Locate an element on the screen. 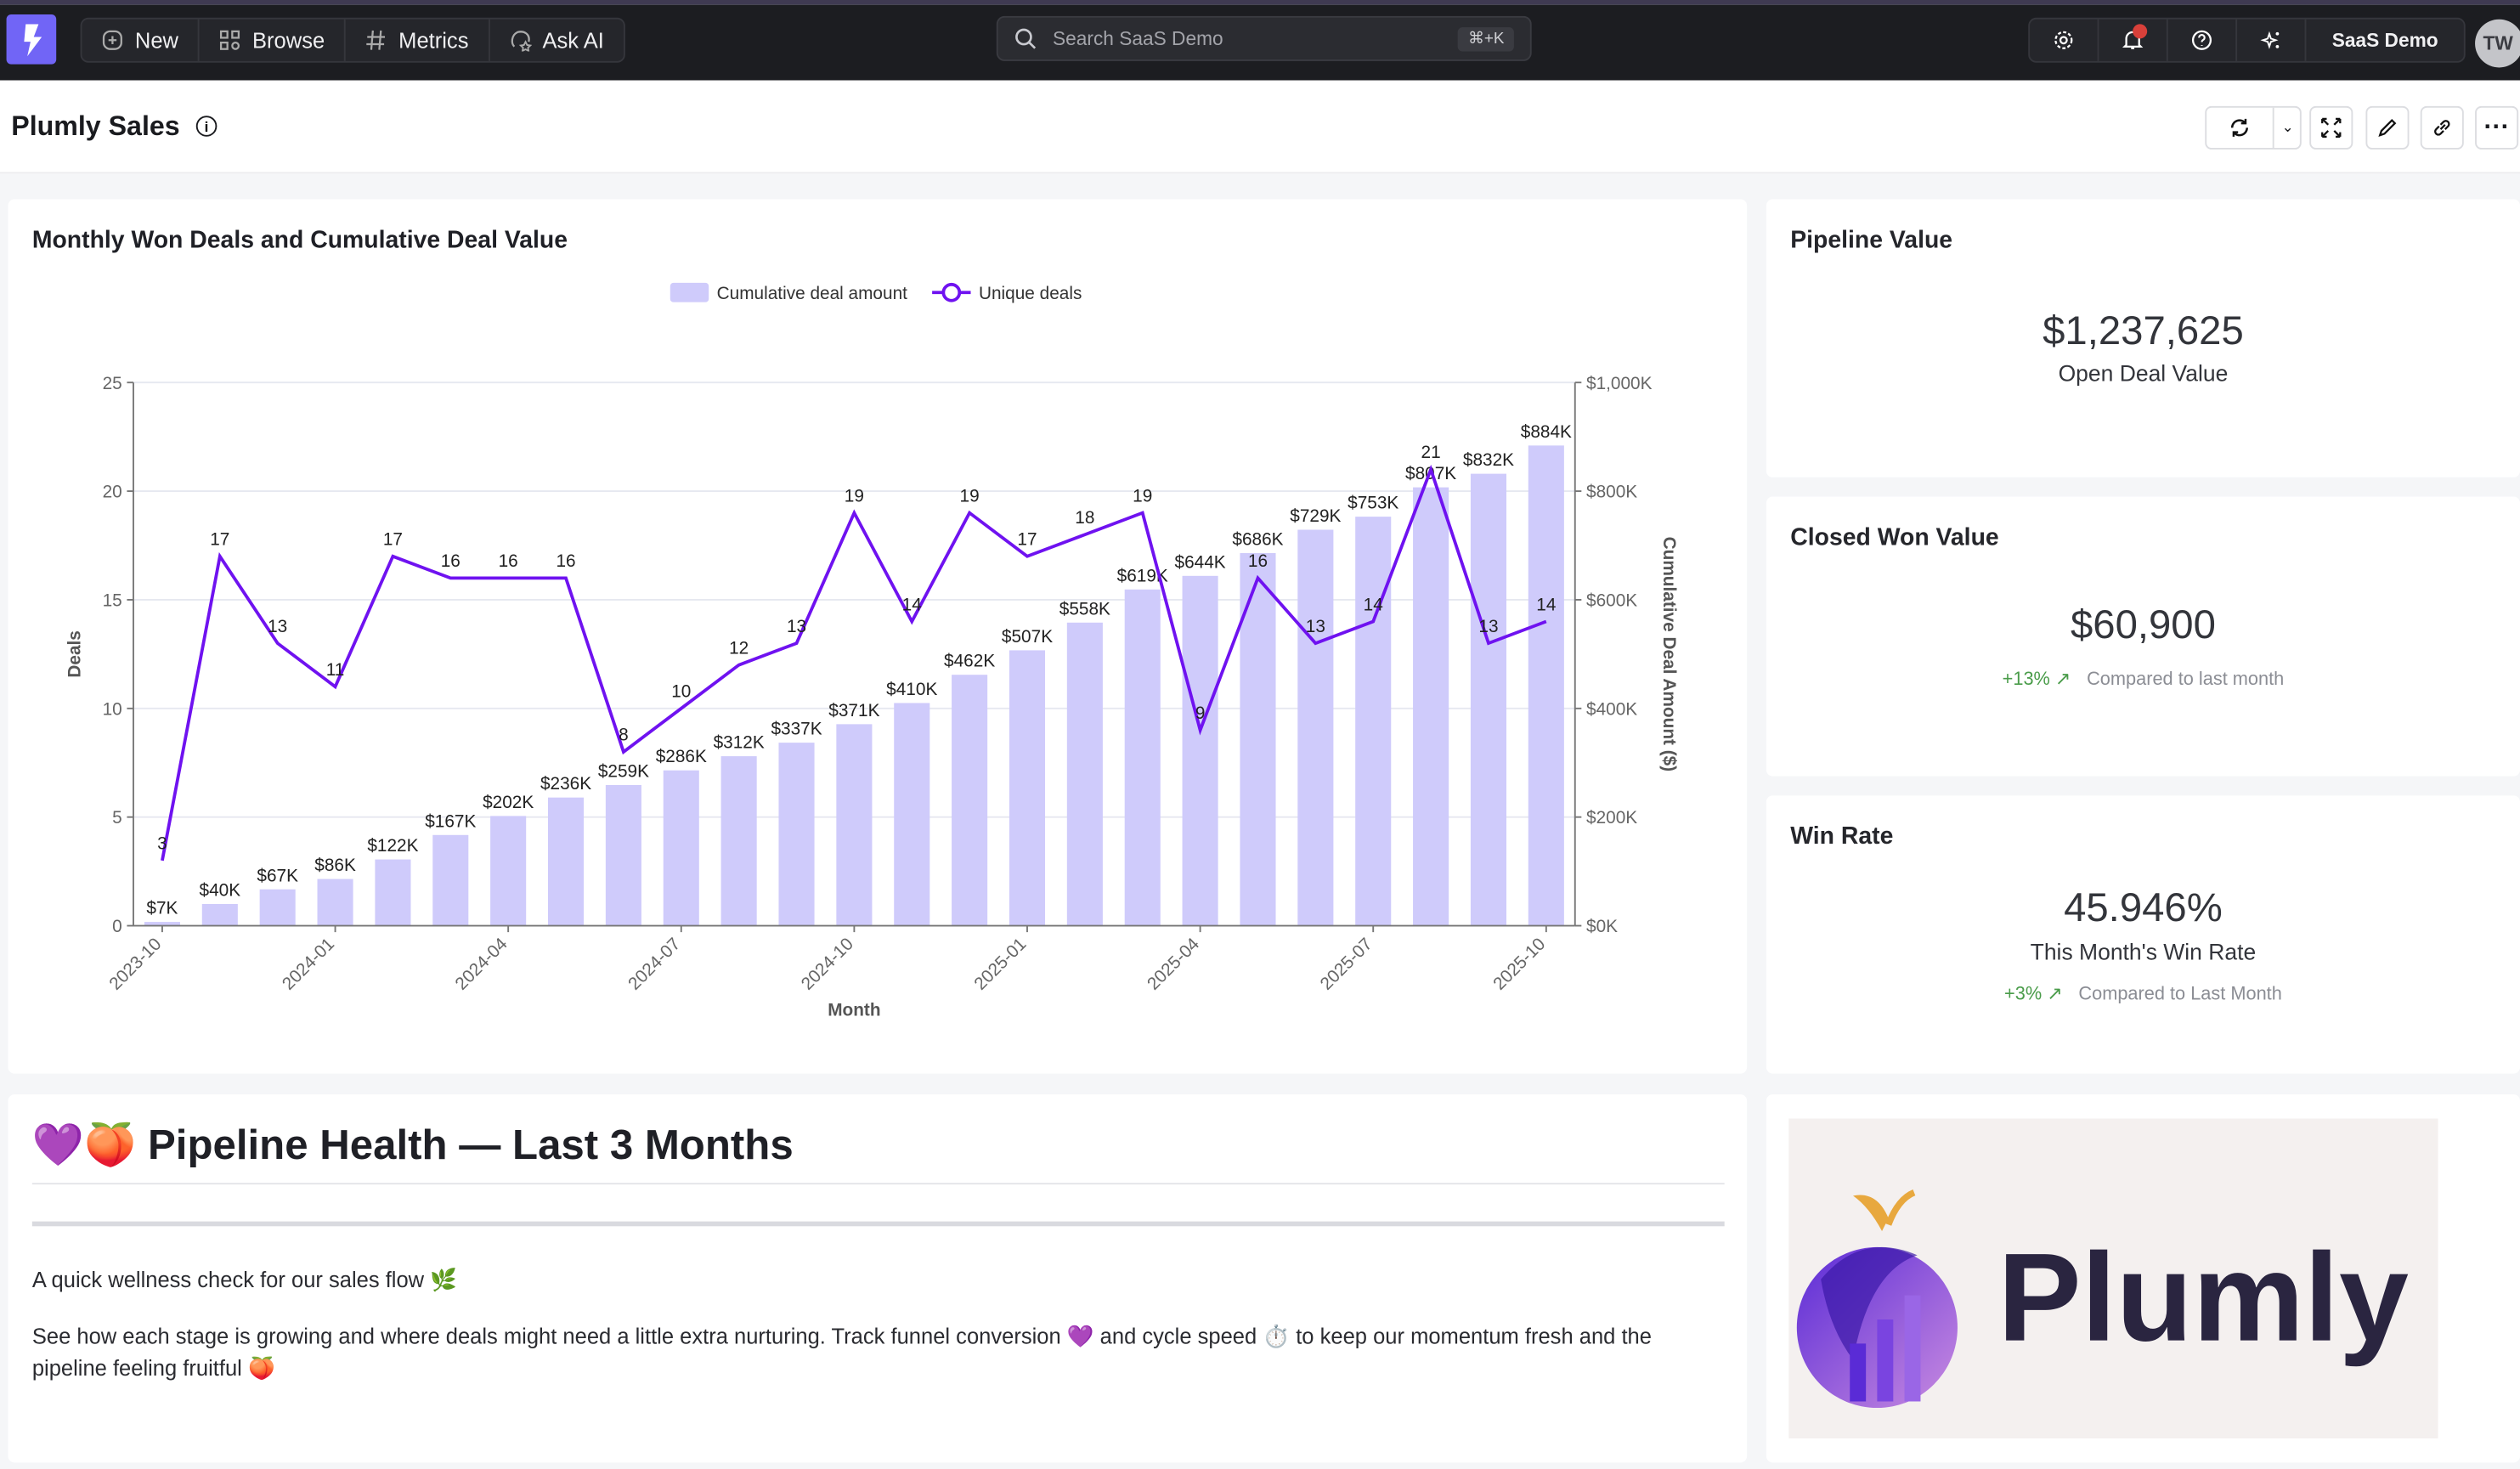 The image size is (2520, 1469). left-axis-tick-label: 0 is located at coordinates (117, 926).